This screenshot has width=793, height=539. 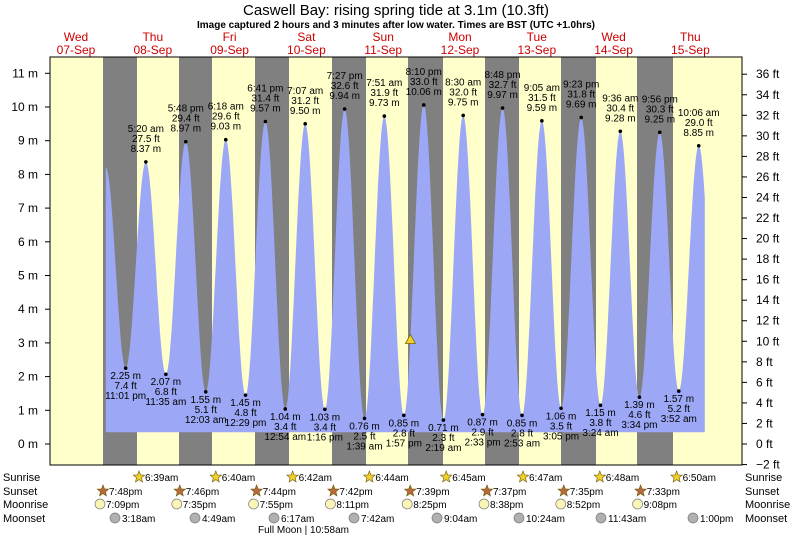 I want to click on low-tide-label: 1.04 m, so click(x=285, y=417).